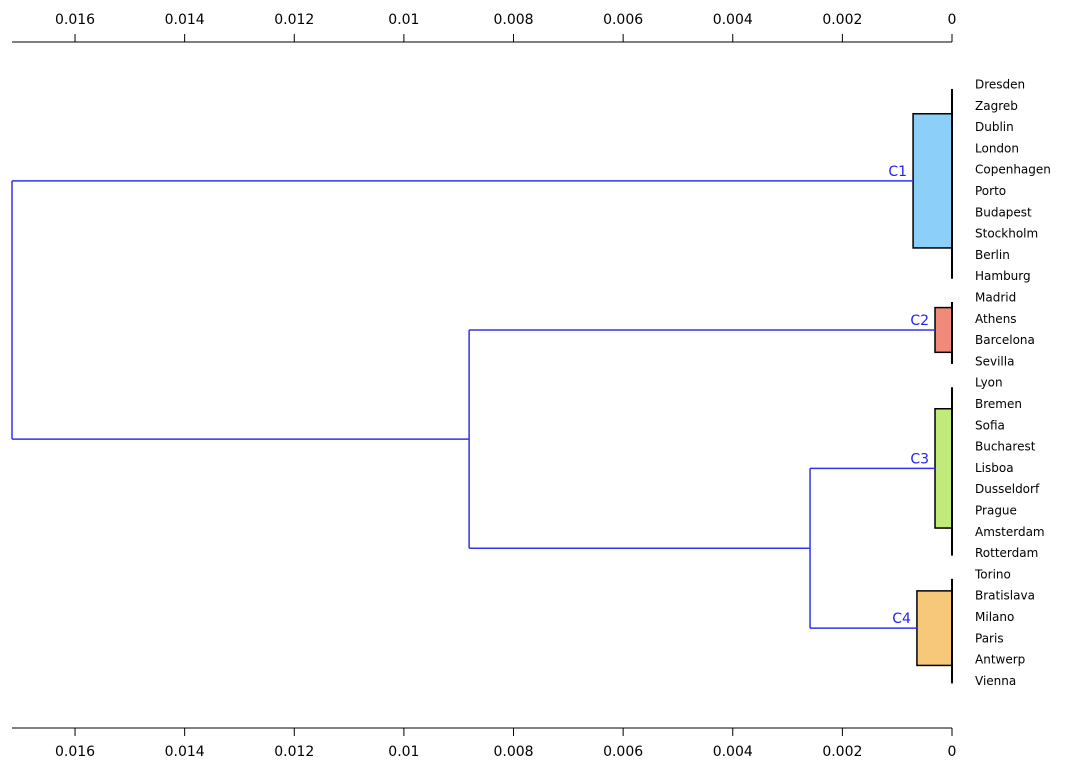 The image size is (1085, 778). I want to click on leaf-label: Torino, so click(992, 574).